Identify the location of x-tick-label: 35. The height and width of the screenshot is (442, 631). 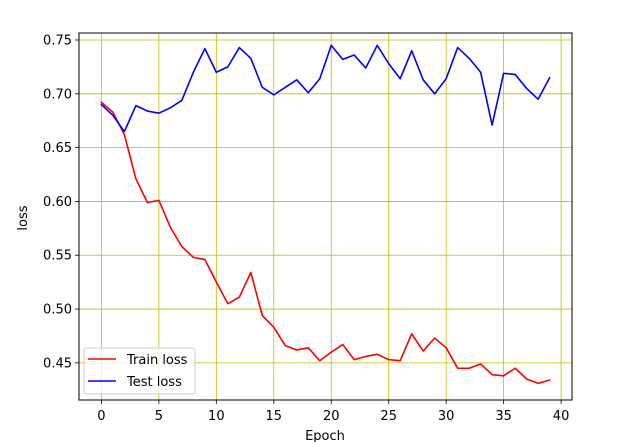
(503, 416).